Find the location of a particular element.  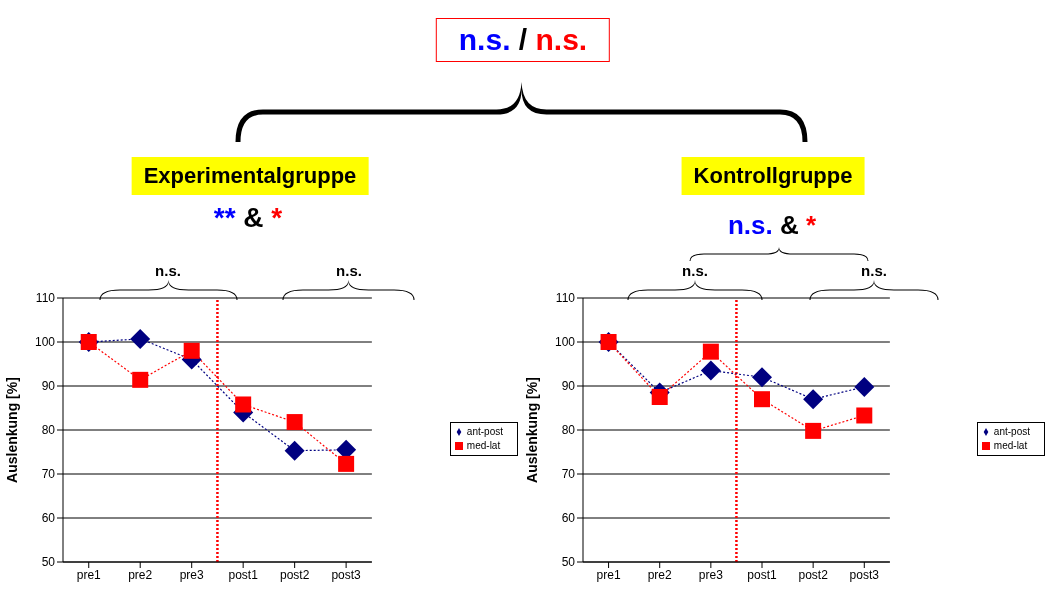

chart-title: Experimentalgruppe is located at coordinates (250, 176).